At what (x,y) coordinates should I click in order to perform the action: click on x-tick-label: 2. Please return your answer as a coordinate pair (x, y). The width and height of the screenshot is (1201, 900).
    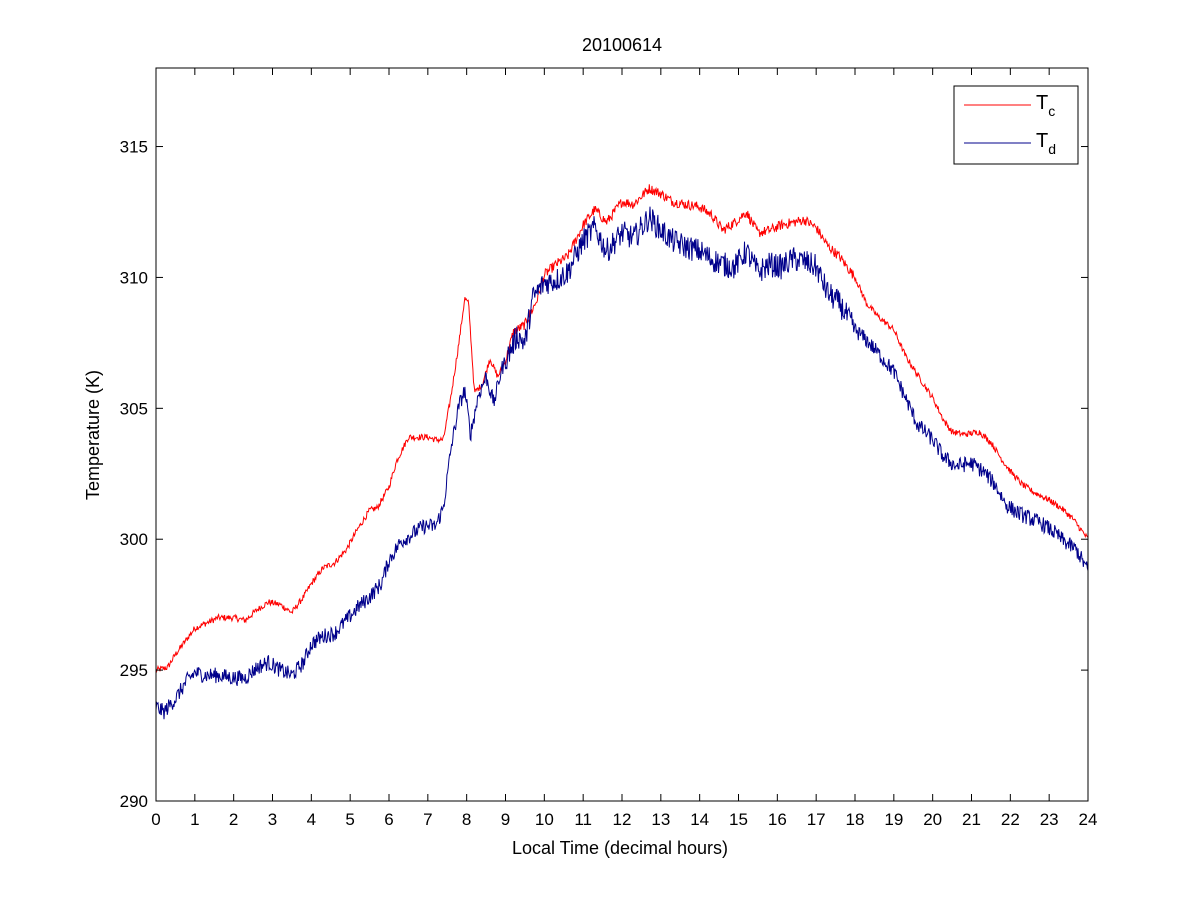
    Looking at the image, I should click on (233, 819).